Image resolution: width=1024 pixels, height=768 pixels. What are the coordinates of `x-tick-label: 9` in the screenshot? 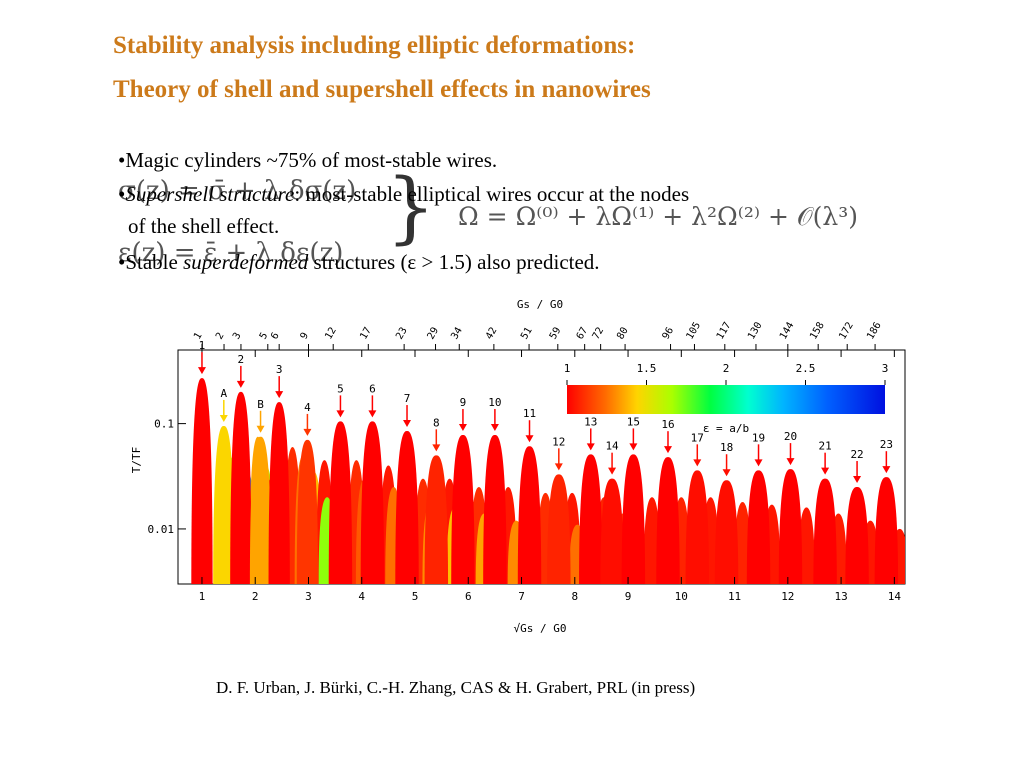 It's located at (628, 596).